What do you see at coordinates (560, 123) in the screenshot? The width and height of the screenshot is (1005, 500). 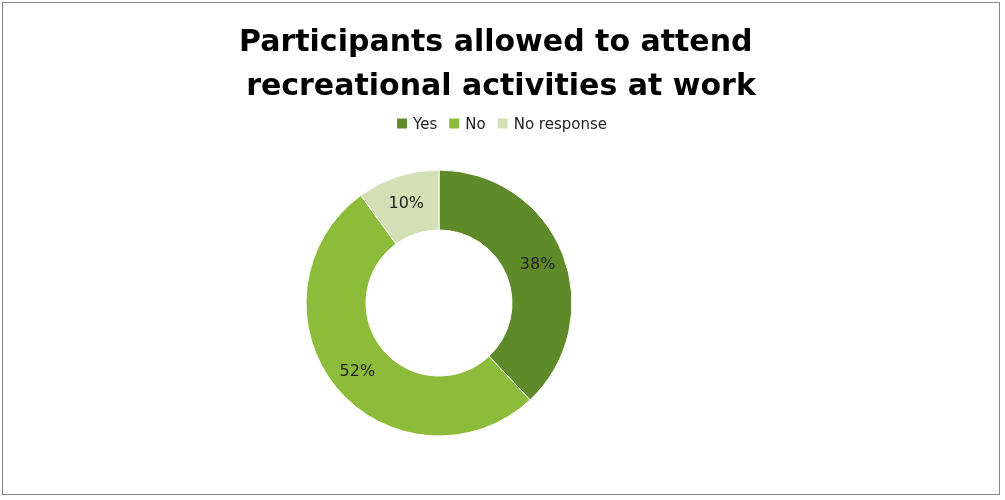 I see `legend-label: No response` at bounding box center [560, 123].